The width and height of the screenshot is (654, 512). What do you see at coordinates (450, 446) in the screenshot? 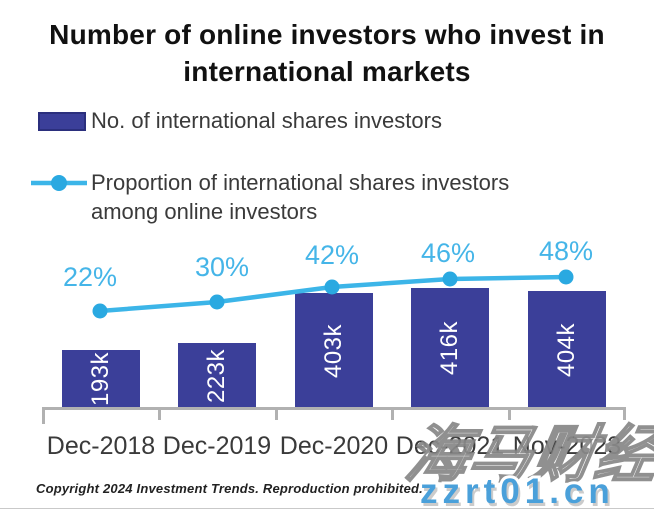
I see `x-label-dec-2021: Dec-2021` at bounding box center [450, 446].